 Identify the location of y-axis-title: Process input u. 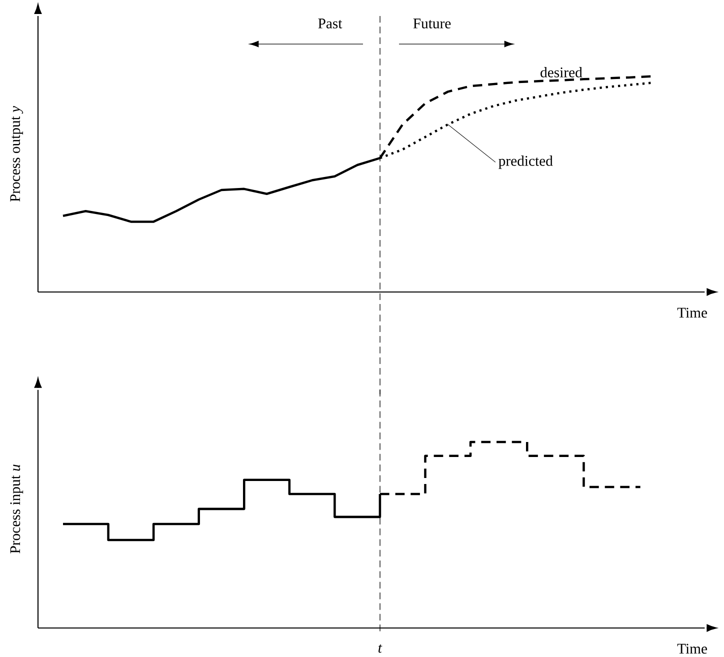
(17, 509).